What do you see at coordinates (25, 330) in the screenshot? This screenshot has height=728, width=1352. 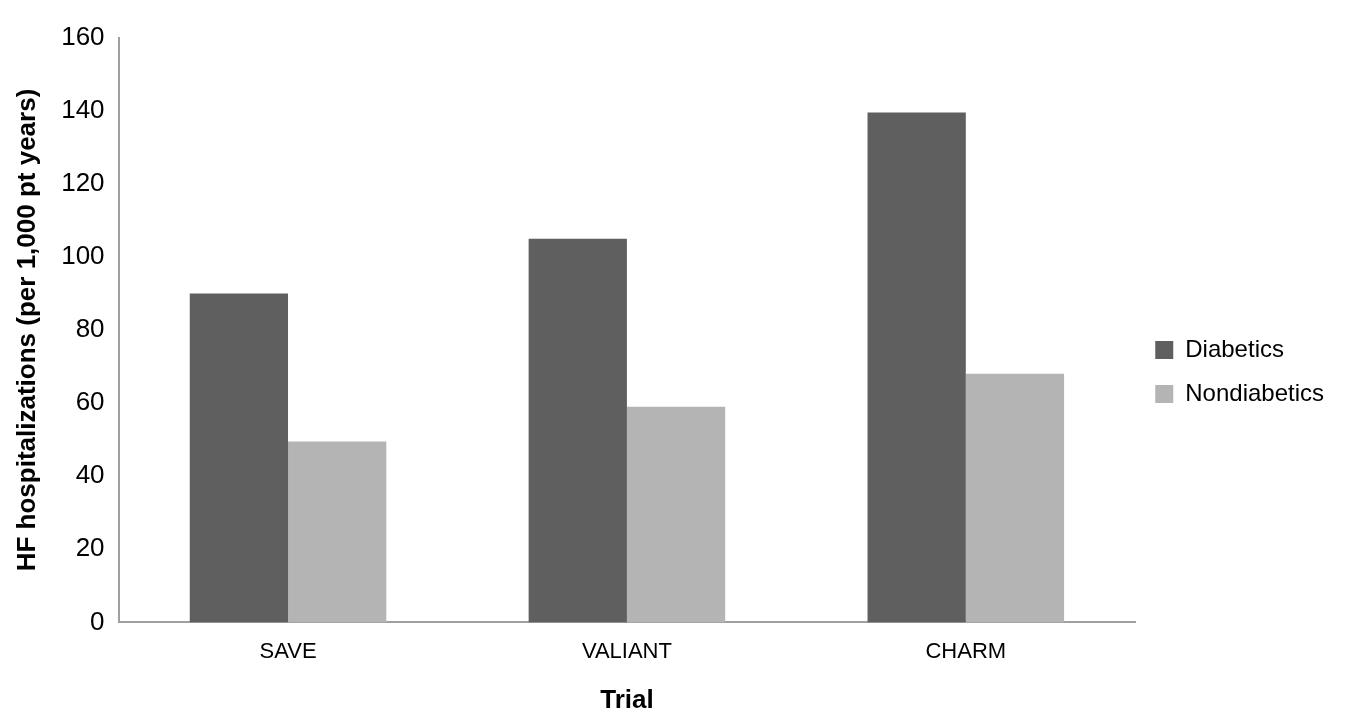 I see `y-axis-title: HF hospitalizations (per 1,000 pt years)` at bounding box center [25, 330].